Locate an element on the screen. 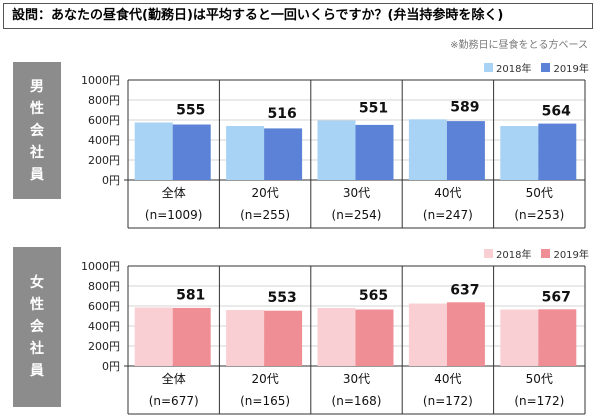 This screenshot has width=600, height=417. data-label: 551 is located at coordinates (373, 109).